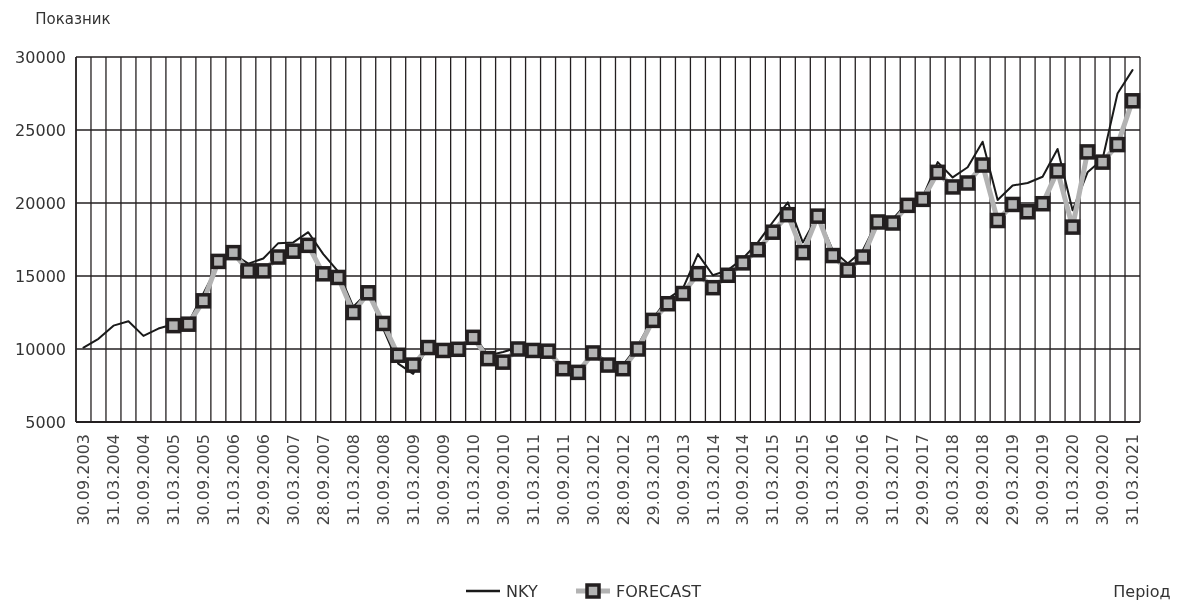 The height and width of the screenshot is (607, 1192). What do you see at coordinates (383, 480) in the screenshot?
I see `x-tick-label: 30.09.2008` at bounding box center [383, 480].